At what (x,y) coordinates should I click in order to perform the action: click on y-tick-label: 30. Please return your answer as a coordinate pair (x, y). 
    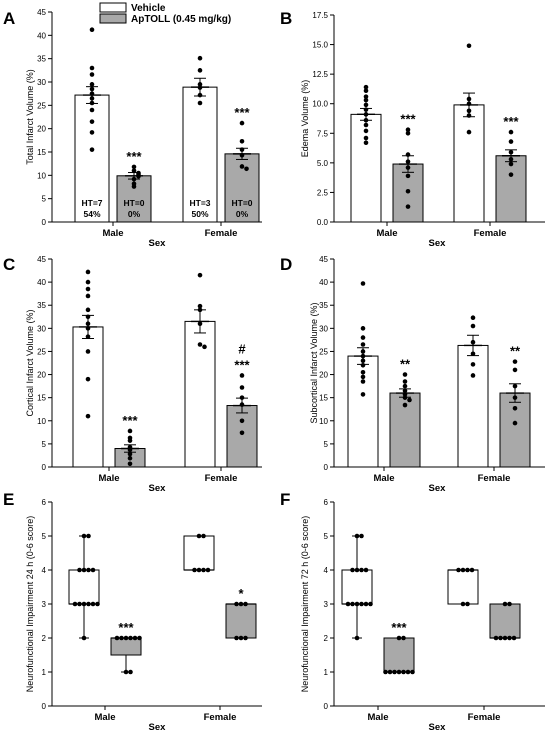
    Looking at the image, I should click on (41, 328).